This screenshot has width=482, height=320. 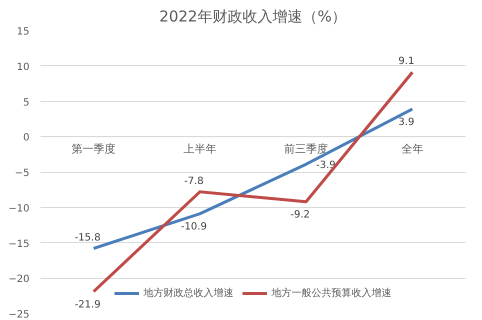 I want to click on y-tick-label: −15, so click(x=19, y=244).